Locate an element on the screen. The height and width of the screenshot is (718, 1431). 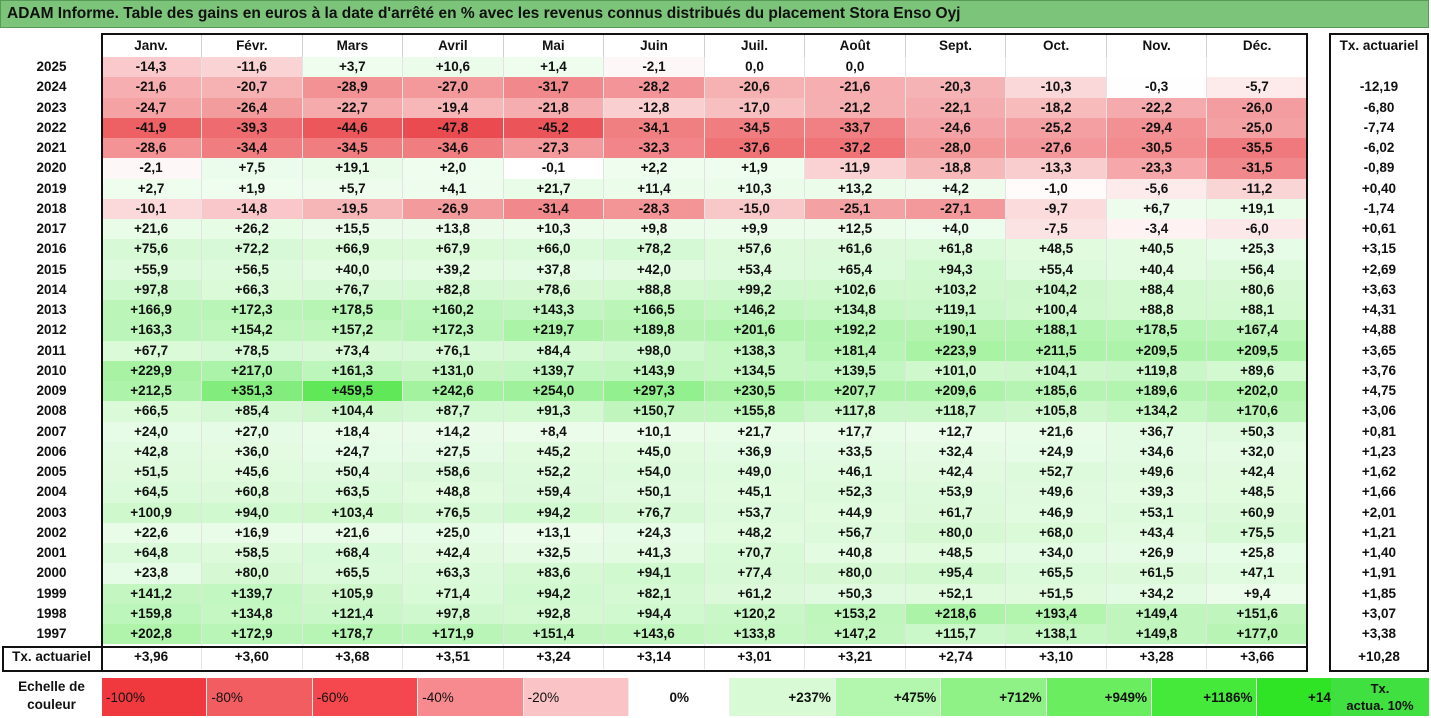
gain-cell: +61,8 is located at coordinates (956, 249).